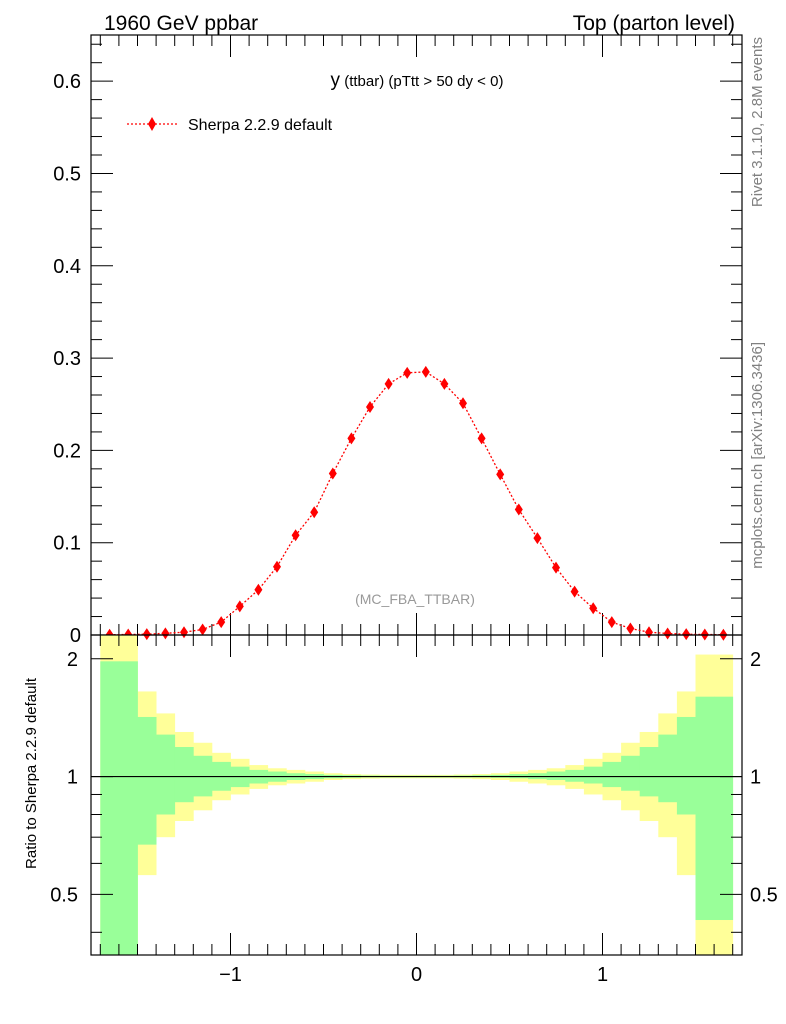 This screenshot has height=1024, width=786. I want to click on legend-marker, so click(152, 124).